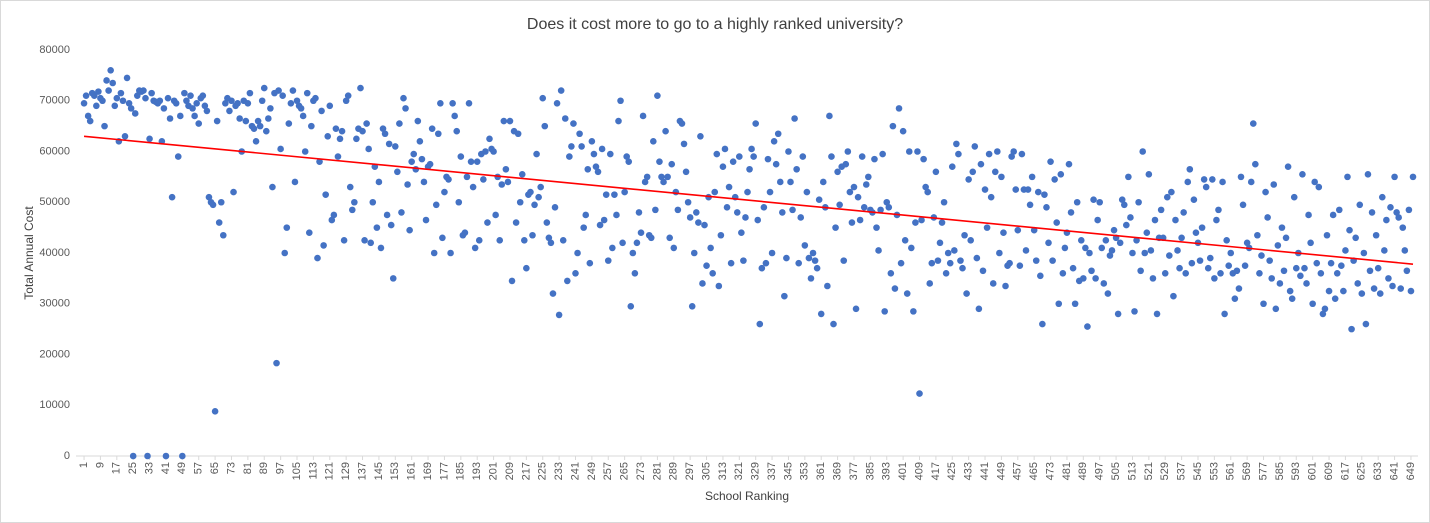  Describe the element at coordinates (575, 471) in the screenshot. I see `x-tick-label: 241` at that location.